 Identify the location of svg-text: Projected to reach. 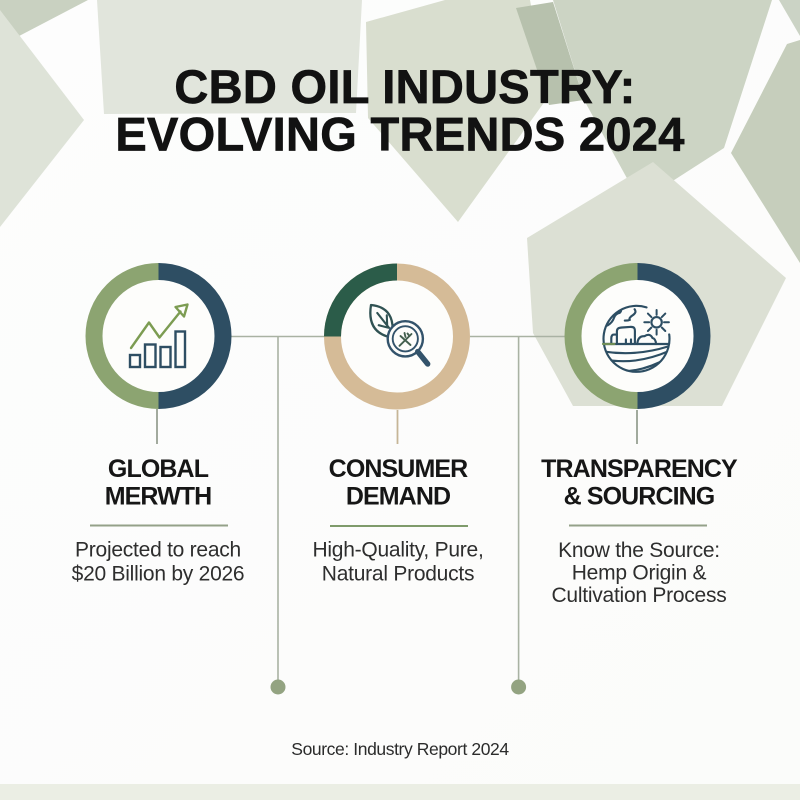
(158, 550).